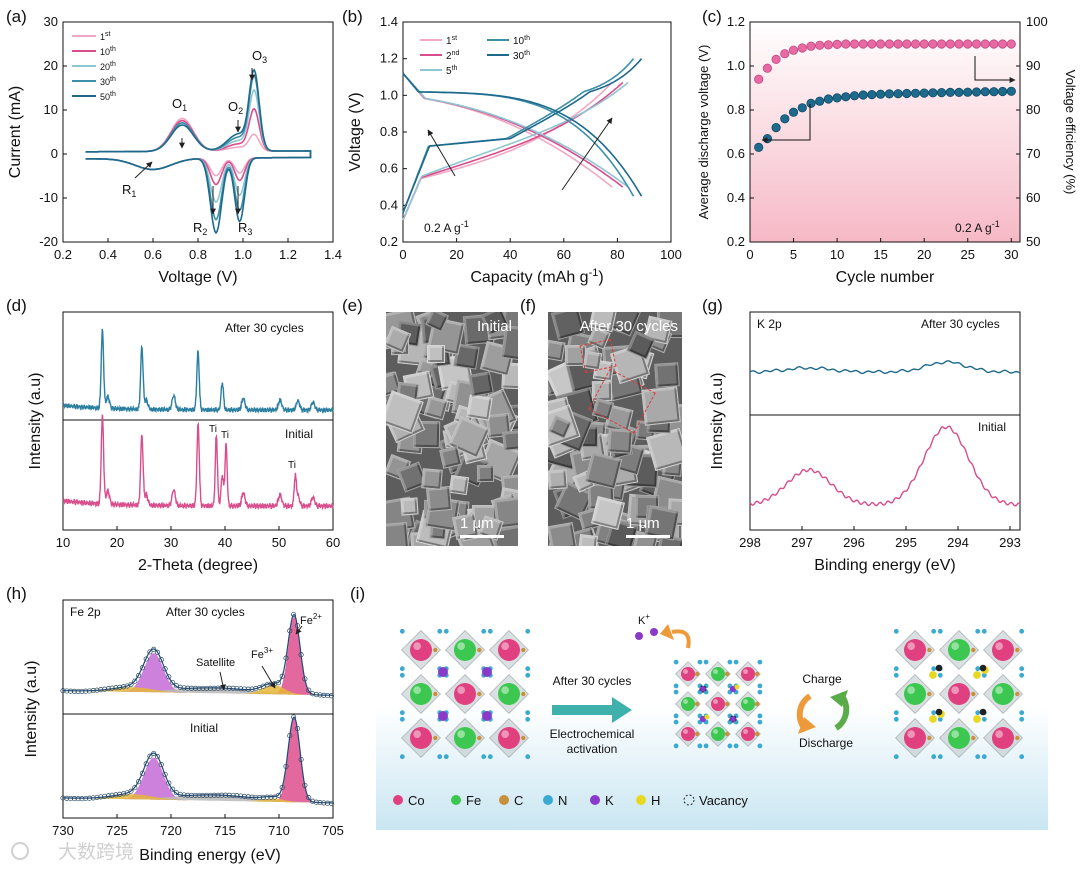  What do you see at coordinates (689, 800) in the screenshot?
I see `legend-marker-vacancy` at bounding box center [689, 800].